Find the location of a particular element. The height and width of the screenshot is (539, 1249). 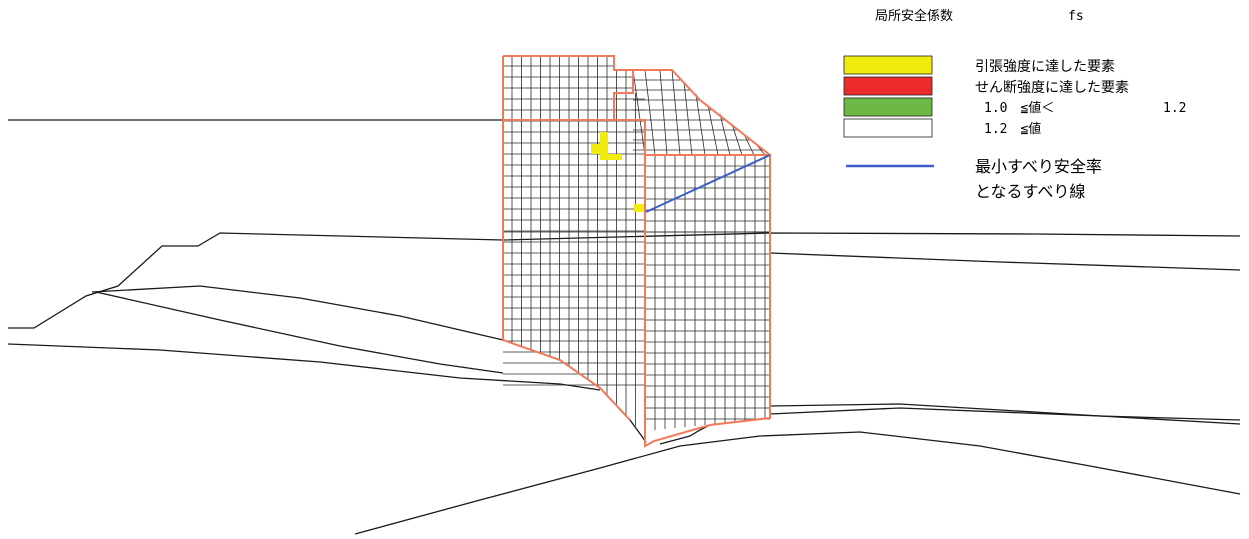

crest-outline is located at coordinates (702, 112).